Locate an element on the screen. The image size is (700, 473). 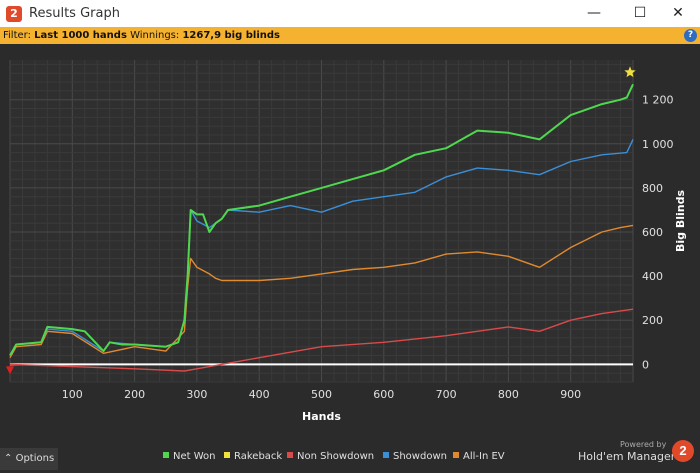
legend-item-showdown: Showdown is located at coordinates (415, 456).